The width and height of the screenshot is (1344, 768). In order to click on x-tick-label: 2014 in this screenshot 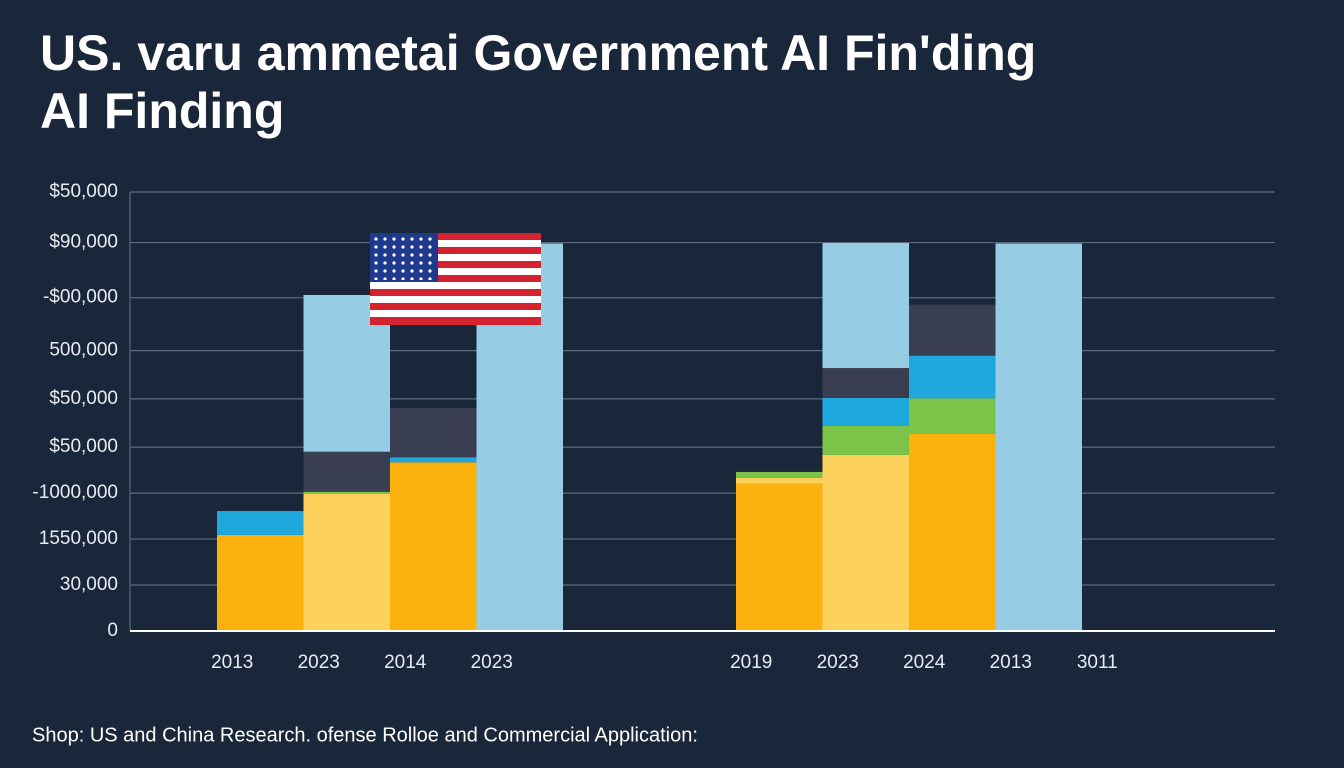, I will do `click(405, 662)`.